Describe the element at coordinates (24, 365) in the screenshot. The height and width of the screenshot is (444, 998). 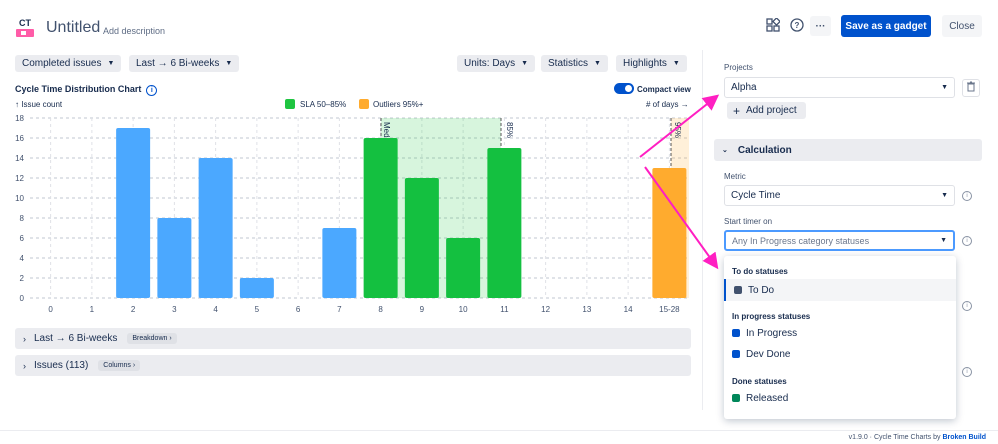
I see `chevron-right-icon: ›` at that location.